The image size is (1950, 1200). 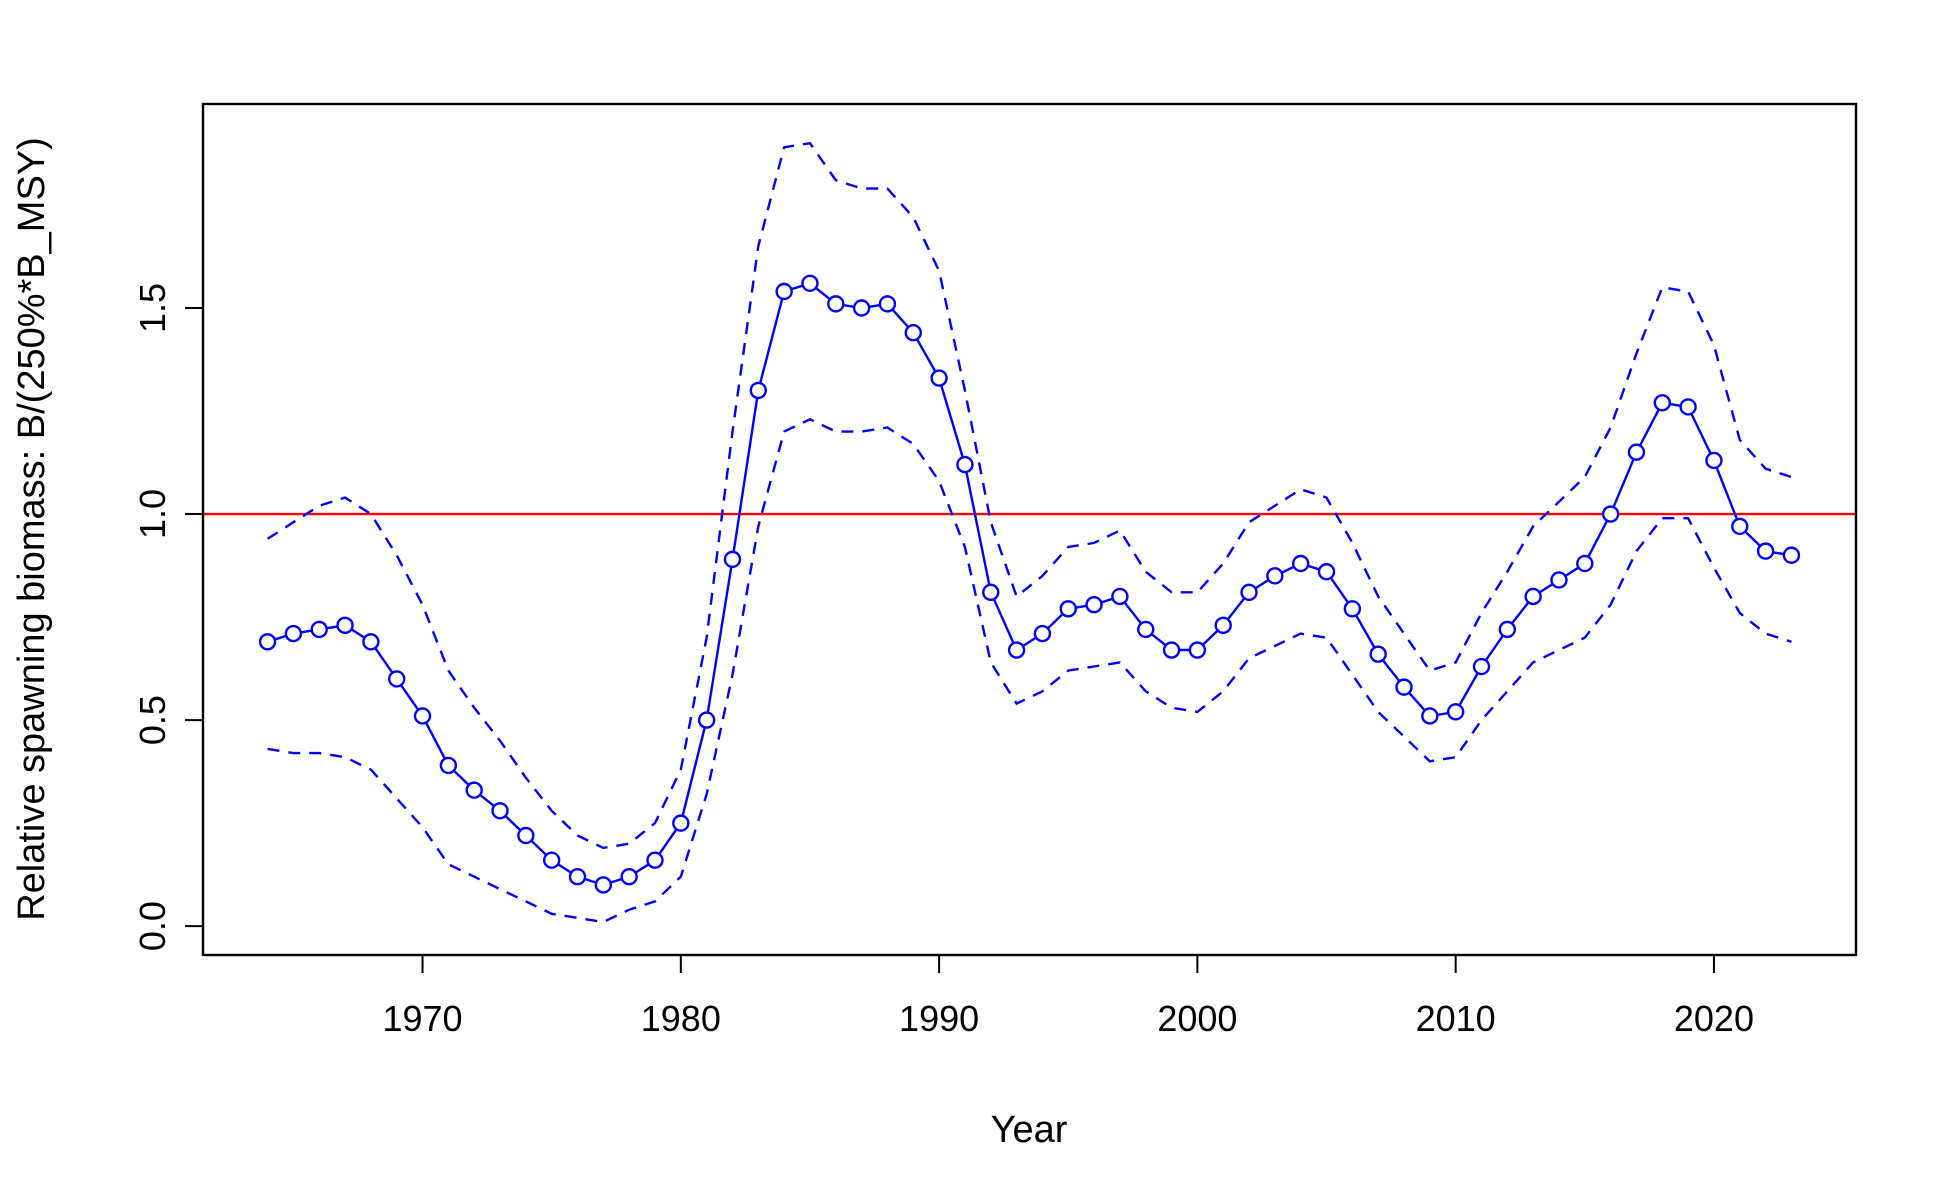 I want to click on y-tick-label: 1.5, so click(x=152, y=308).